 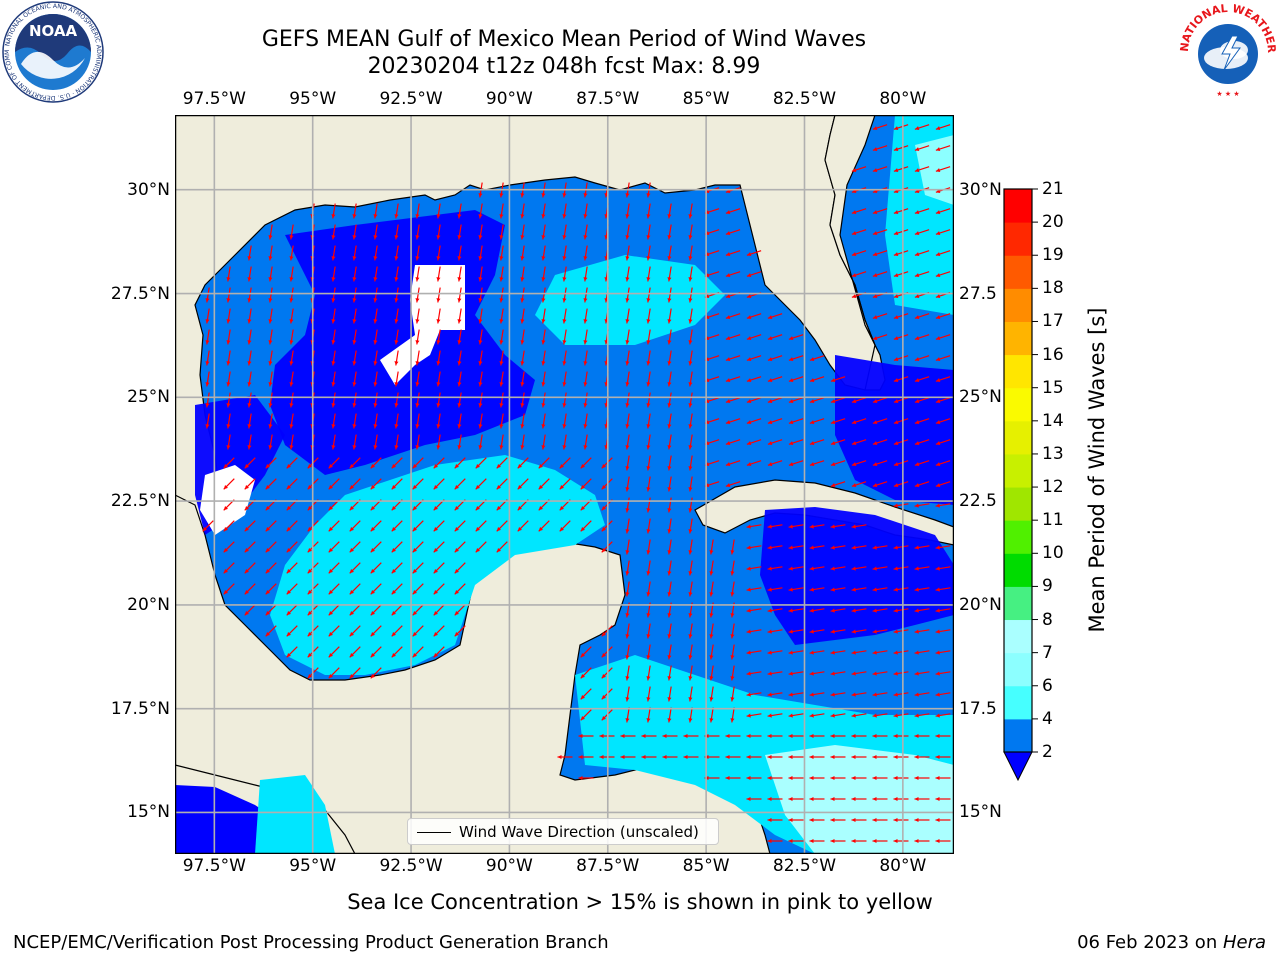 I want to click on bottom-lon-tick: 80°W, so click(x=903, y=866).